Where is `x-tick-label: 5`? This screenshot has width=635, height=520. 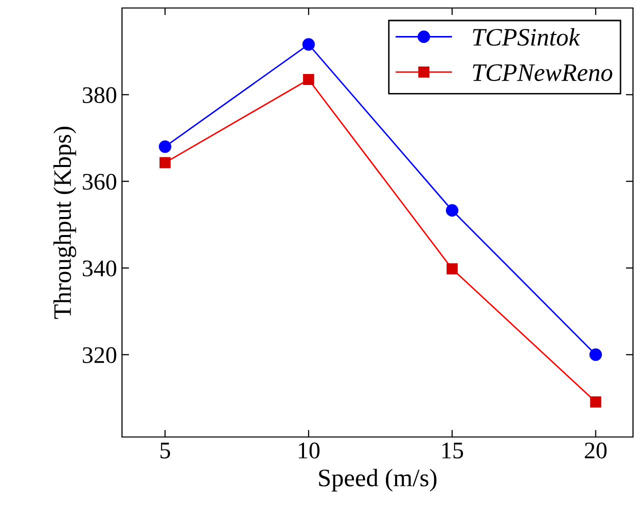
x-tick-label: 5 is located at coordinates (165, 450).